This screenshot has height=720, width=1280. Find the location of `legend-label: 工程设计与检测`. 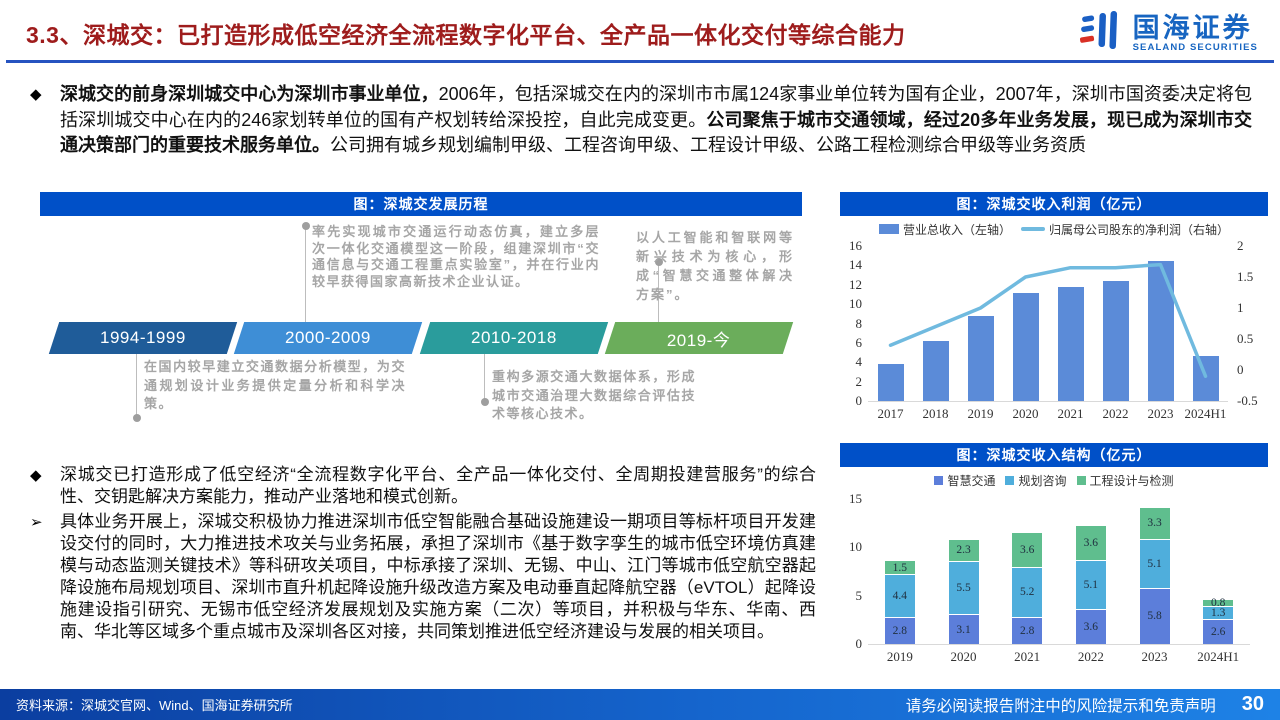

legend-label: 工程设计与检测 is located at coordinates (1131, 480).